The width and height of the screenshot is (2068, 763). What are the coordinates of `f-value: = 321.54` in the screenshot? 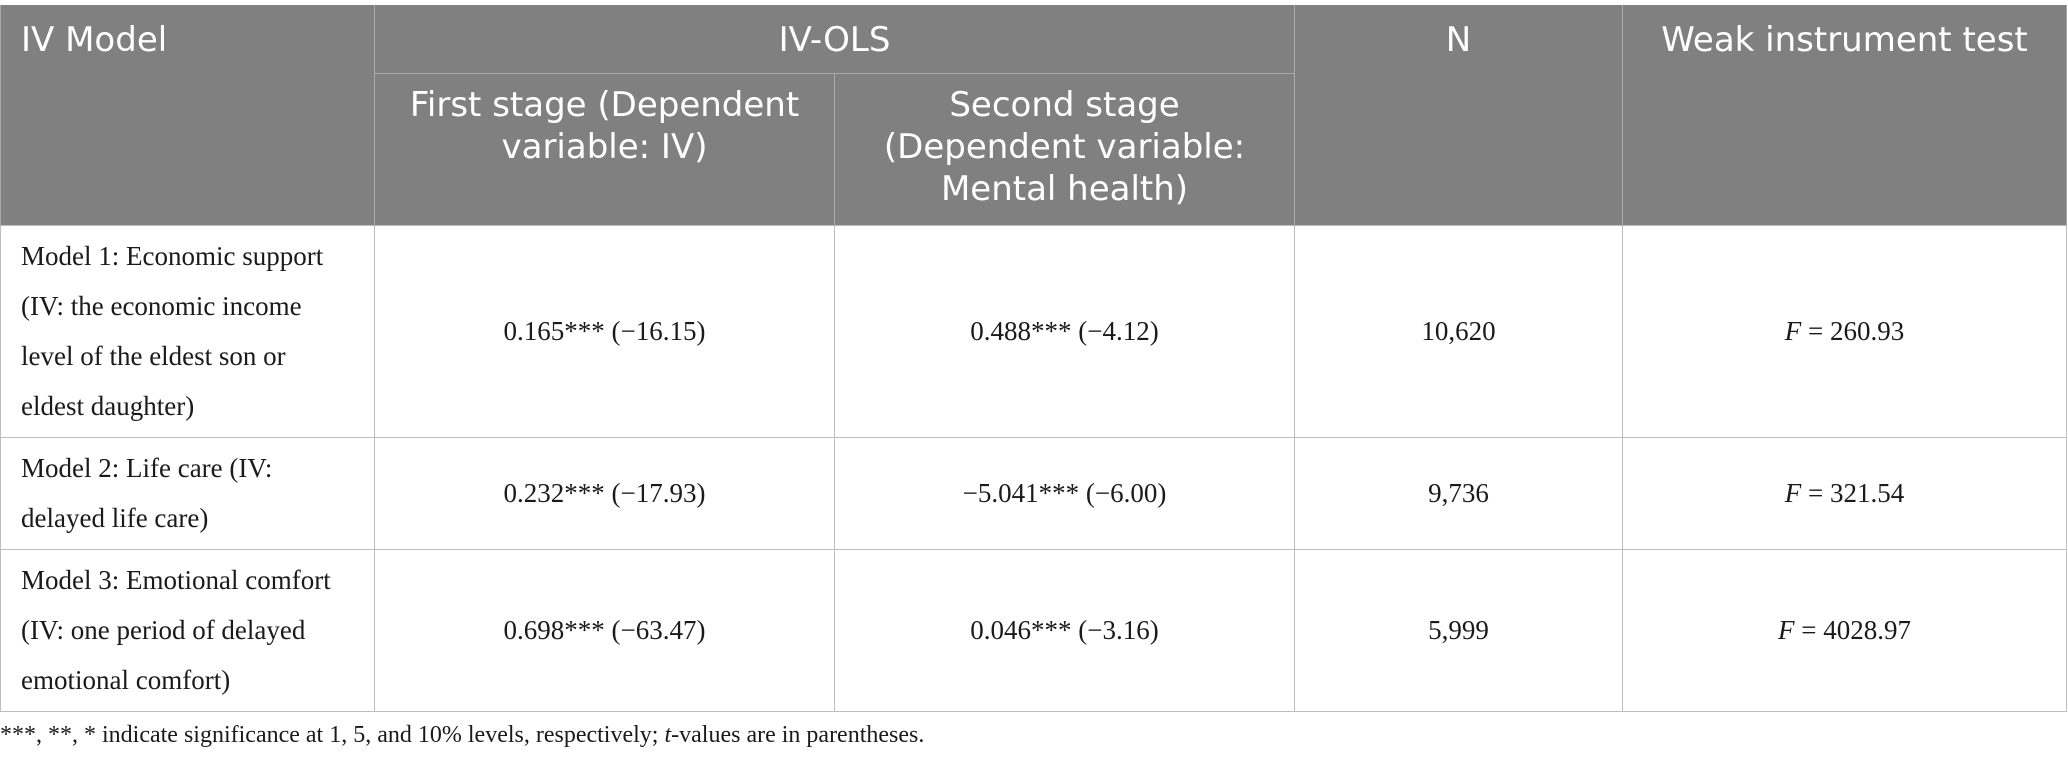 It's located at (1853, 492).